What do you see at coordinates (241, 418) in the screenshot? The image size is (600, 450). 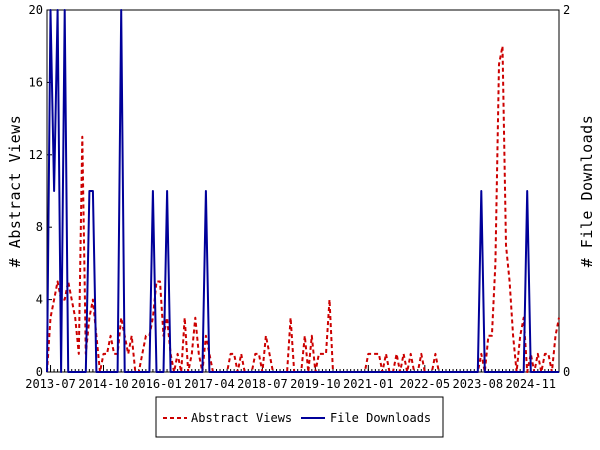 I see `legend-label-abstract-views: Abstract Views` at bounding box center [241, 418].